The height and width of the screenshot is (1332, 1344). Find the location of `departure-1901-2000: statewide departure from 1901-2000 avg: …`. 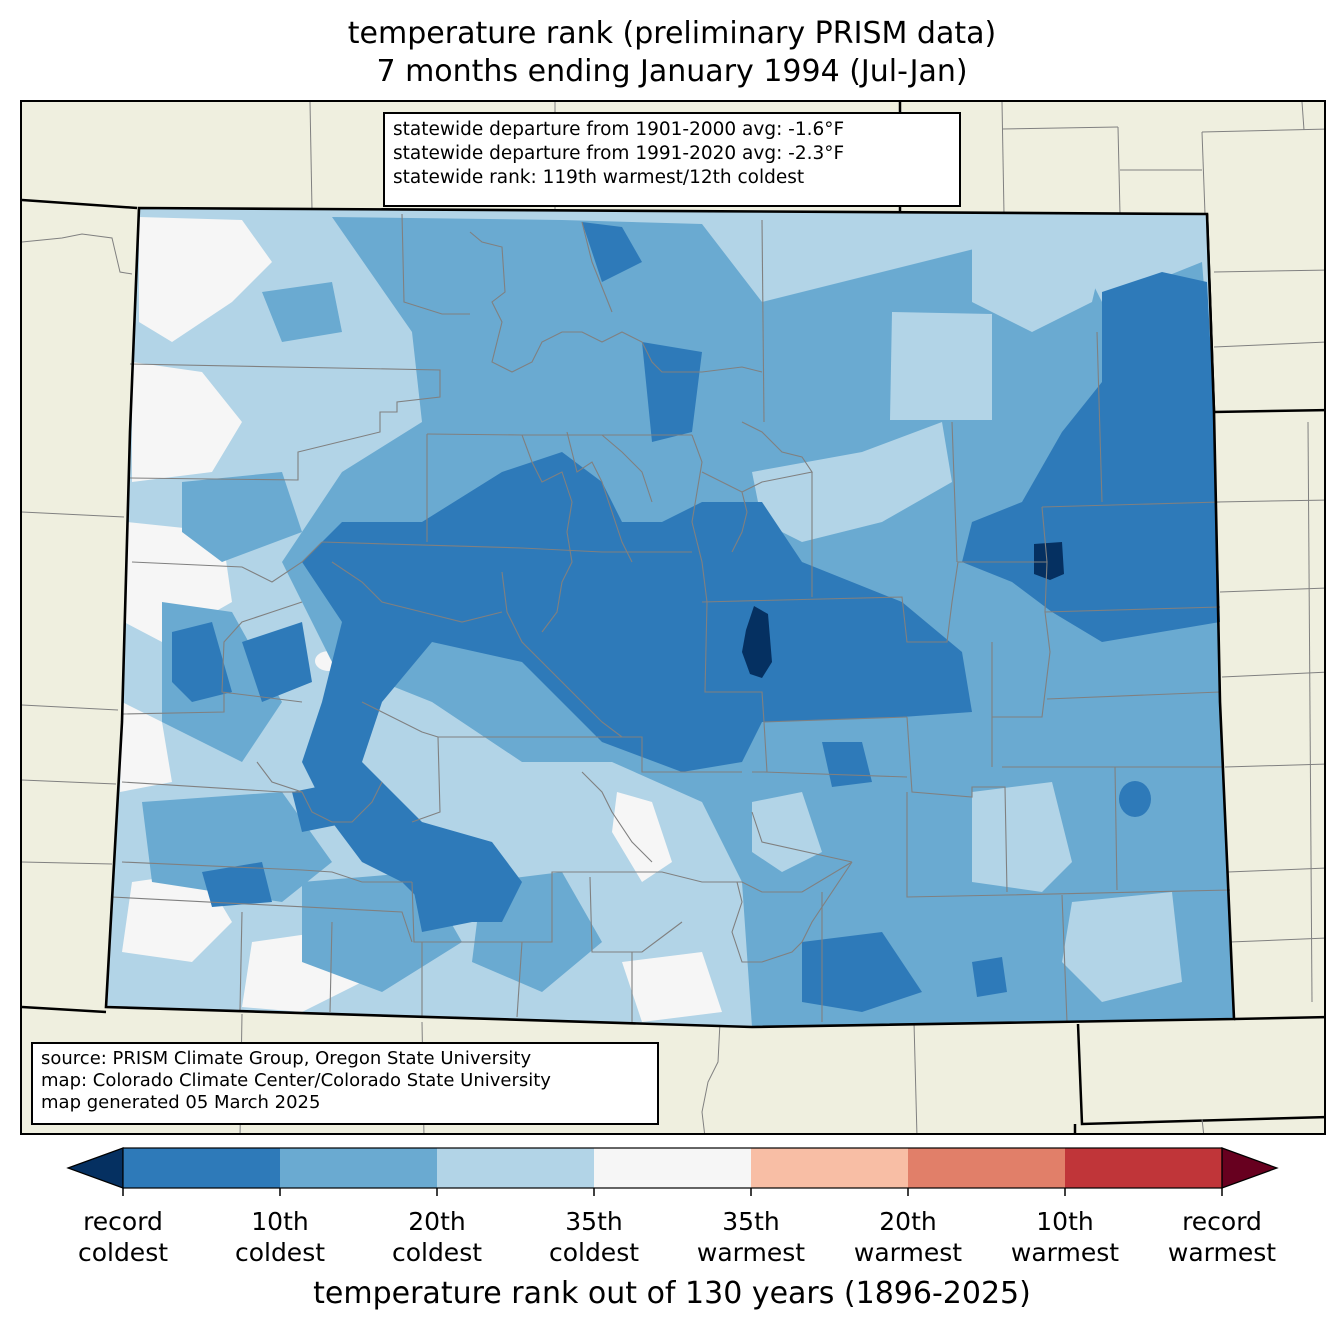

departure-1901-2000: statewide departure from 1901-2000 avg: … is located at coordinates (619, 129).